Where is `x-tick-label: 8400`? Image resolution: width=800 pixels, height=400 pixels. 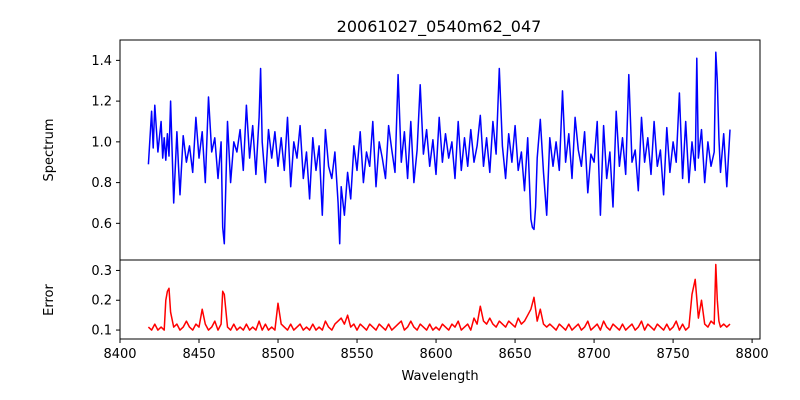 x-tick-label: 8400 is located at coordinates (119, 354).